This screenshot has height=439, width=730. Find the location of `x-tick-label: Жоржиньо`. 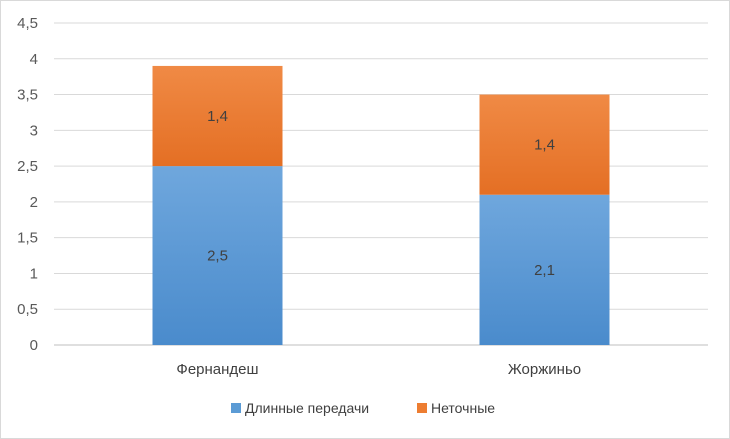

x-tick-label: Жоржиньо is located at coordinates (544, 369).